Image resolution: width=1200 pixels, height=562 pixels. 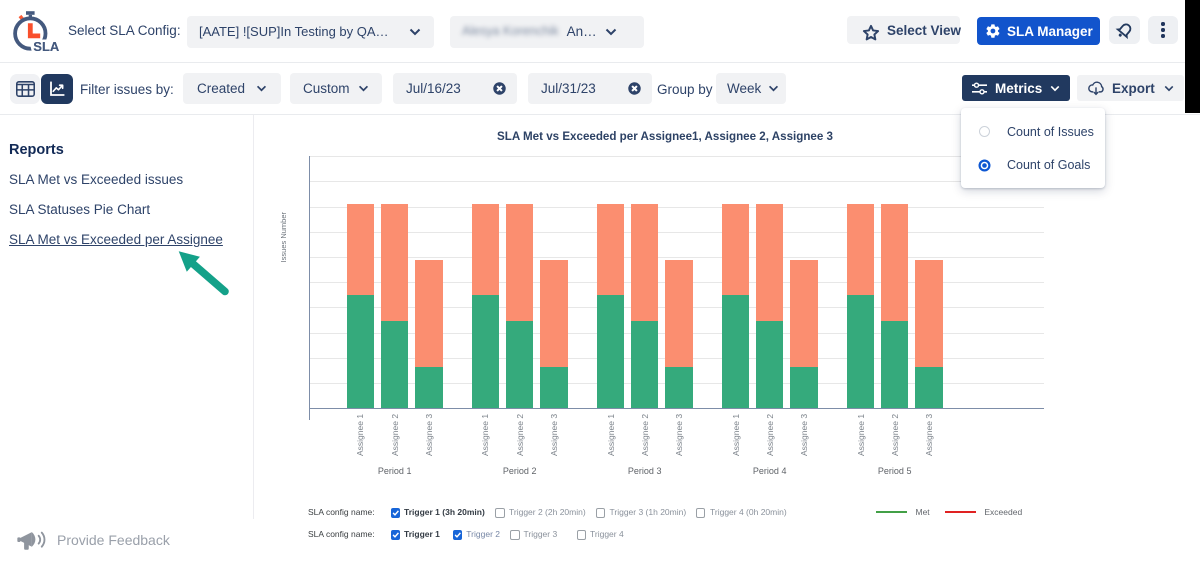 I want to click on svg-text: SLA, so click(x=46, y=46).